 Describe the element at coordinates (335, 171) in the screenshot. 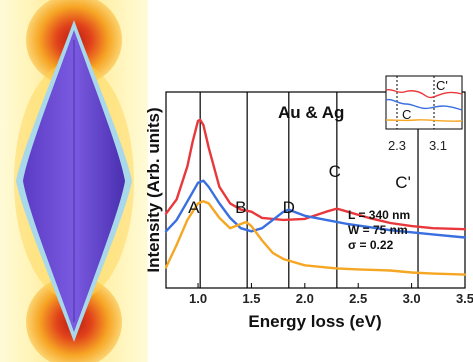

I see `peak-label-4: C` at that location.